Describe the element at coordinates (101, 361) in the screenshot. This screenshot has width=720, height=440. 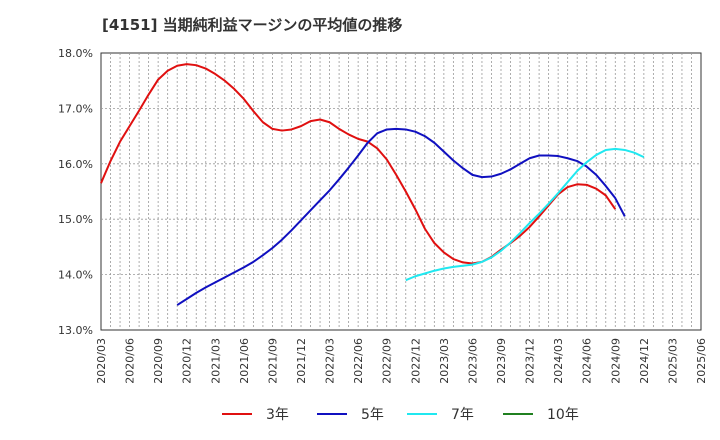
I see `x-tick-label: 2020/03` at that location.